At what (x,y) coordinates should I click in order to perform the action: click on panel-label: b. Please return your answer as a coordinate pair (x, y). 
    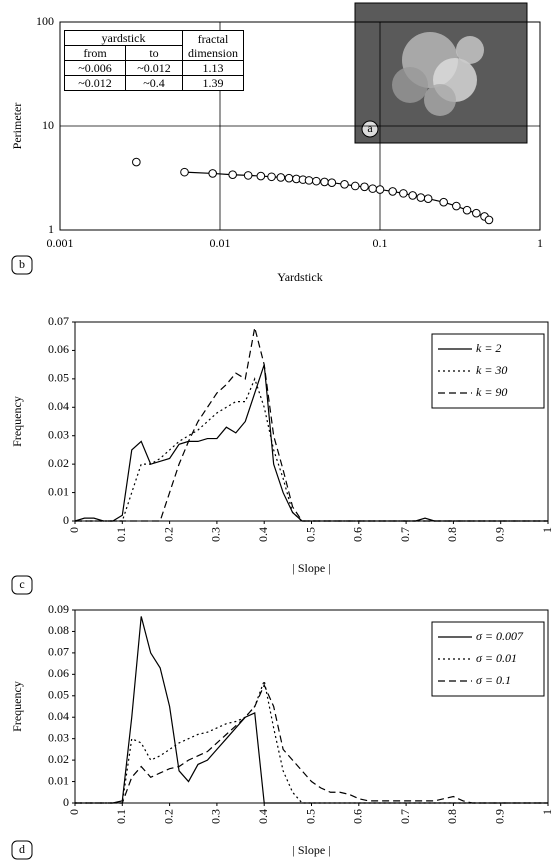
    Looking at the image, I should click on (22, 264).